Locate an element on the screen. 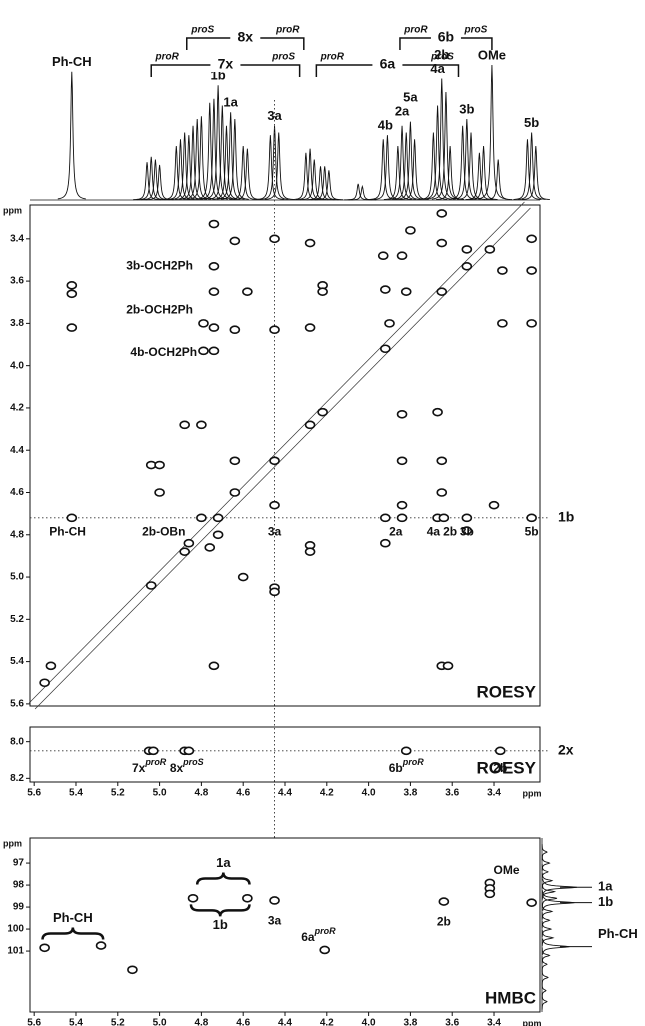  annotation-text: 3b is located at coordinates (467, 532).